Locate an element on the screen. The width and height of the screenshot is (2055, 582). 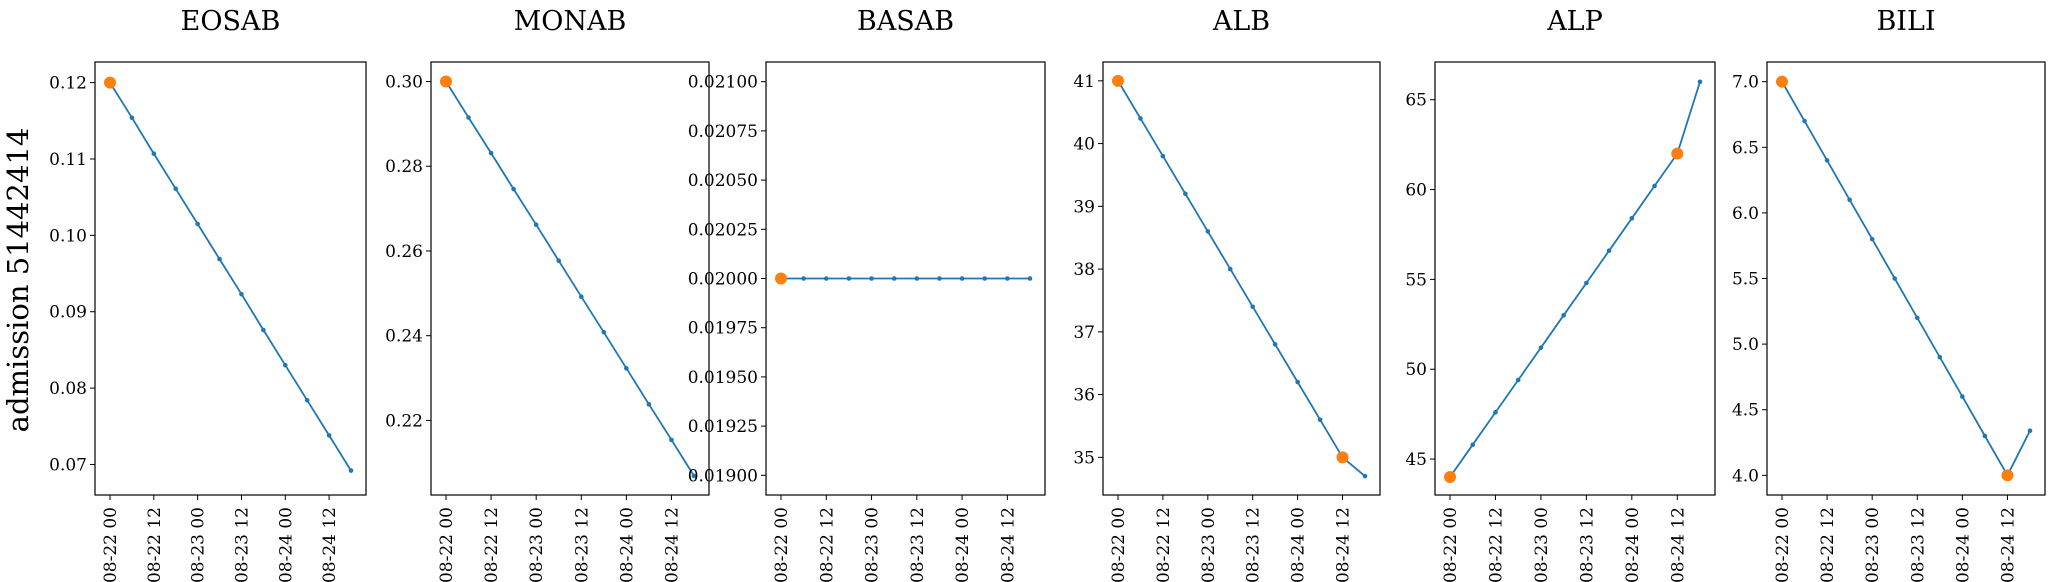
y-tick-label: 0.24 is located at coordinates (404, 337).